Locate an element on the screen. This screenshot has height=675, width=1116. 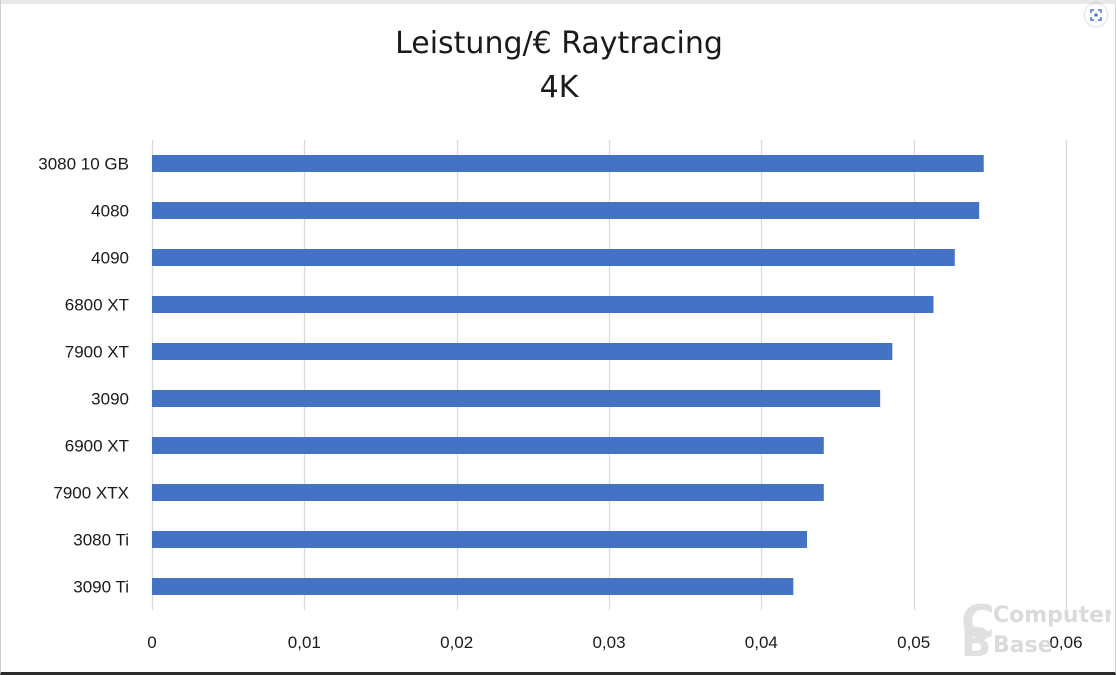
svg-text: C is located at coordinates (978, 622).